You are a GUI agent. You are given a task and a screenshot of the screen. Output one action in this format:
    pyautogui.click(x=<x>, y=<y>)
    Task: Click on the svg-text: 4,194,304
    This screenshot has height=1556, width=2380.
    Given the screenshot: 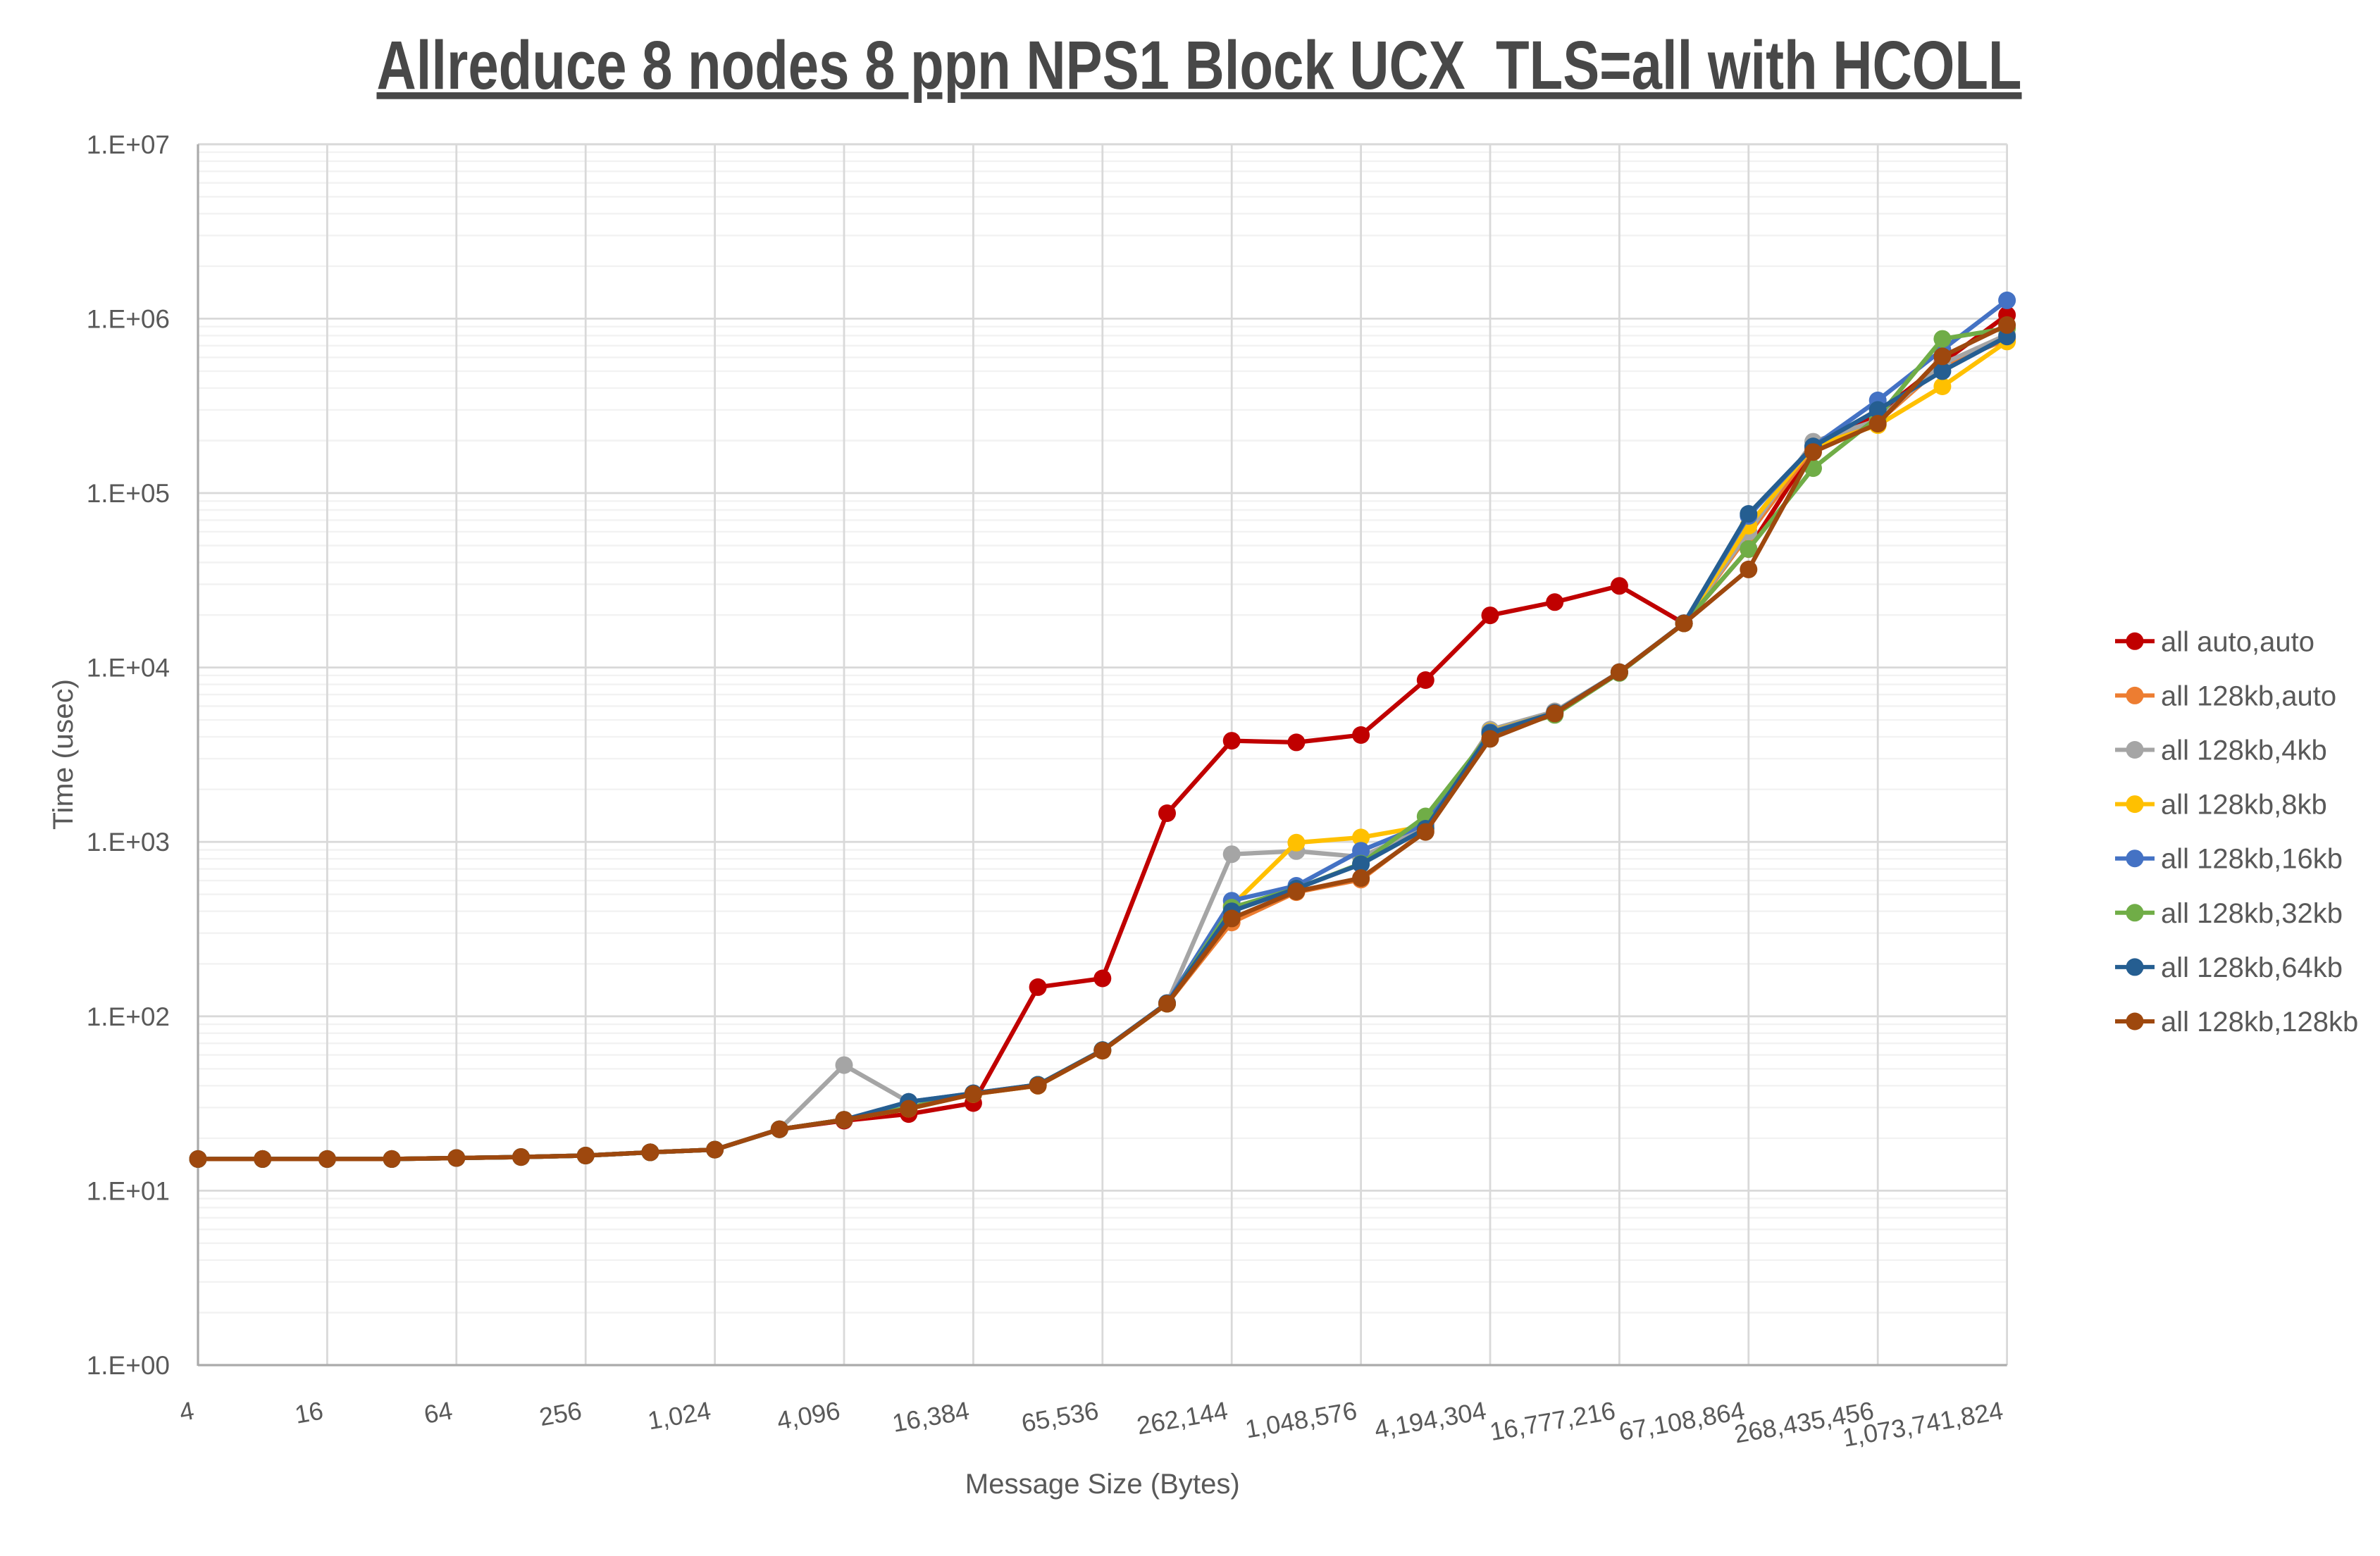 What is the action you would take?
    pyautogui.click(x=1430, y=1420)
    